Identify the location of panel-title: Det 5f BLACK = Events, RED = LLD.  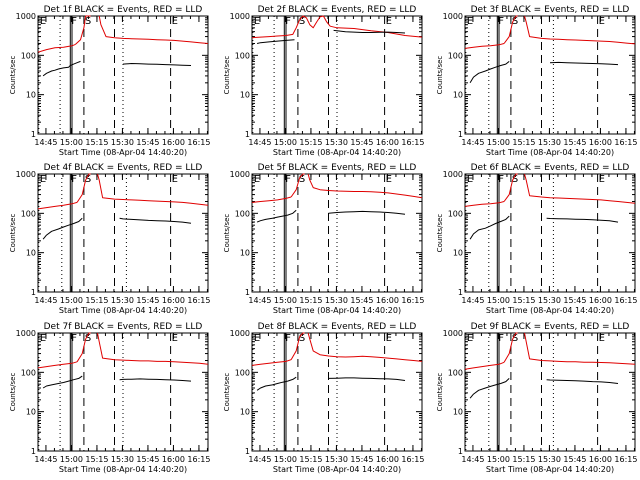
(337, 168).